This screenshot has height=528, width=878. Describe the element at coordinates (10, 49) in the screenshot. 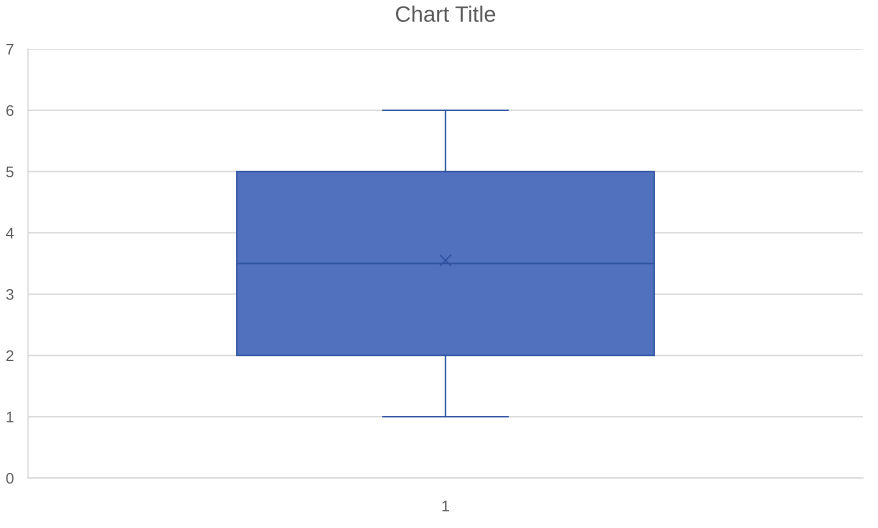

I see `y-tick-label: 7` at that location.